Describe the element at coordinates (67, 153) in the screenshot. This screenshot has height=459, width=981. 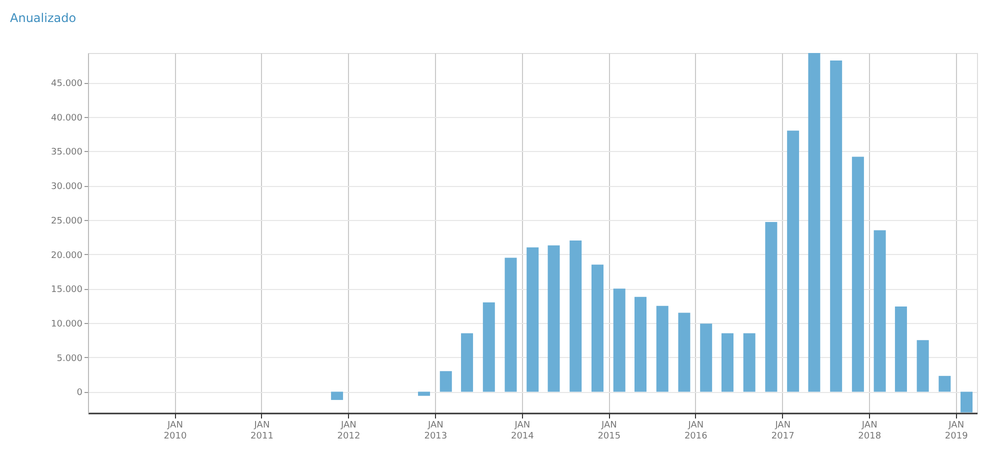
I see `y-tick-label: 35.000` at that location.